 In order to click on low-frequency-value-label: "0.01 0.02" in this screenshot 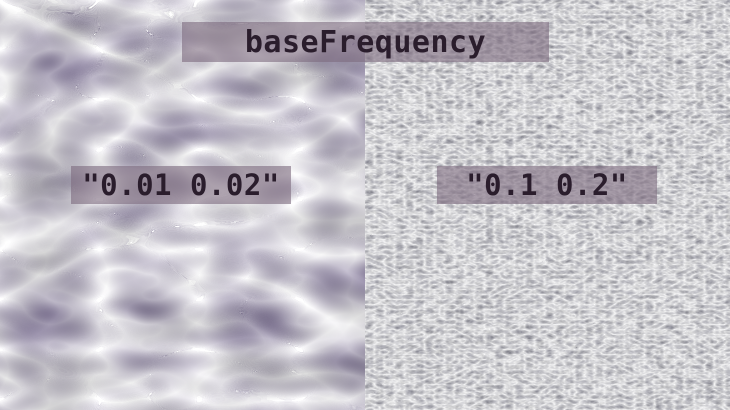, I will do `click(181, 185)`.